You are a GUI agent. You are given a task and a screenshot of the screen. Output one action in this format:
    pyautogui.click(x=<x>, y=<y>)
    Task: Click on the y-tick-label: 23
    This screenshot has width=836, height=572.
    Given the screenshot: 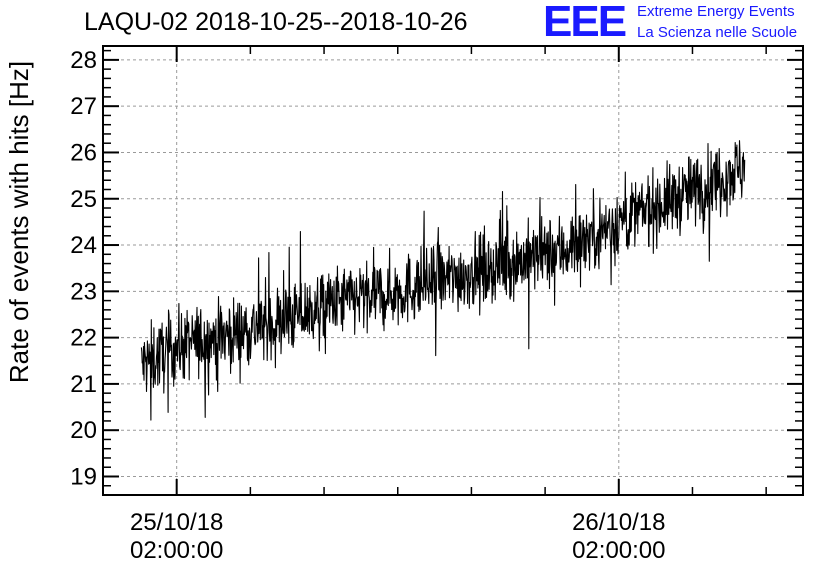 What is the action you would take?
    pyautogui.click(x=83, y=291)
    